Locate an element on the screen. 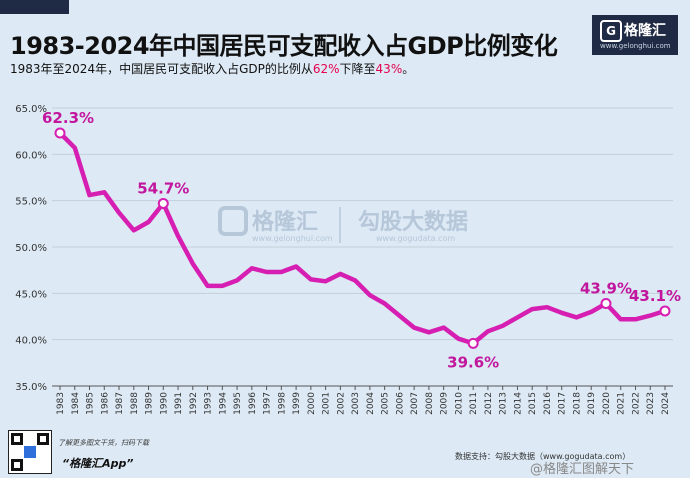 Image resolution: width=690 pixels, height=478 pixels. x-tick-label: 1990 is located at coordinates (164, 403).